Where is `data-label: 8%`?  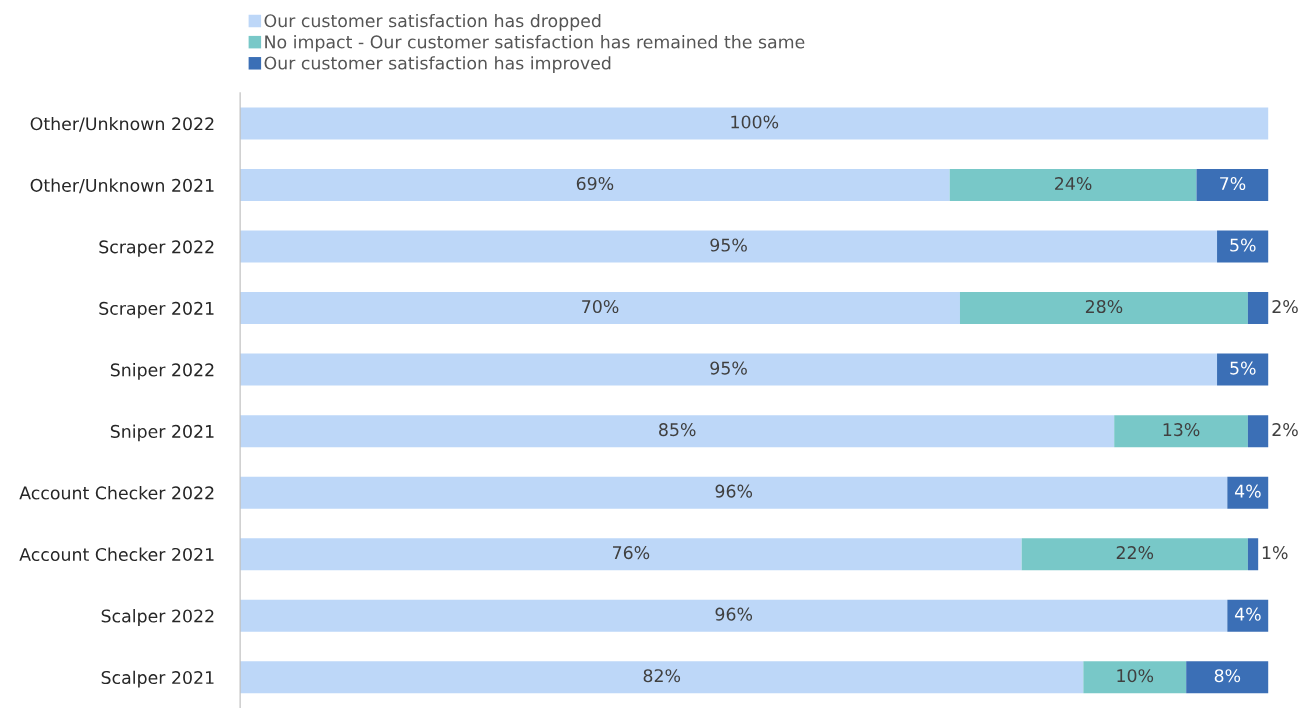
data-label: 8% is located at coordinates (1227, 676).